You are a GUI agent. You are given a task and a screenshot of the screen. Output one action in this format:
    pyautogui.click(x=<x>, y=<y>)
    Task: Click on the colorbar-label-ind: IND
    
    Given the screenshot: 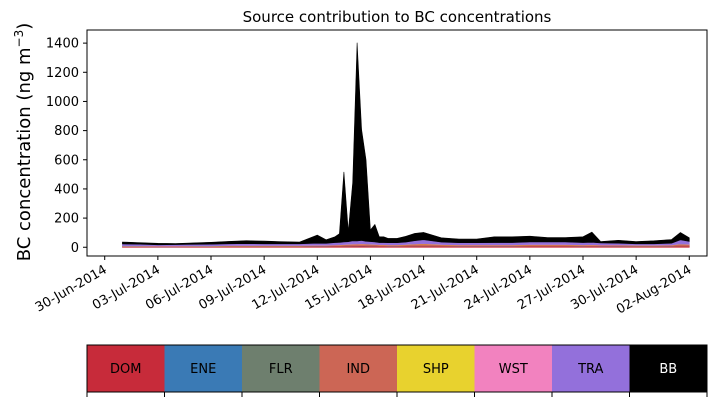 What is the action you would take?
    pyautogui.click(x=358, y=369)
    